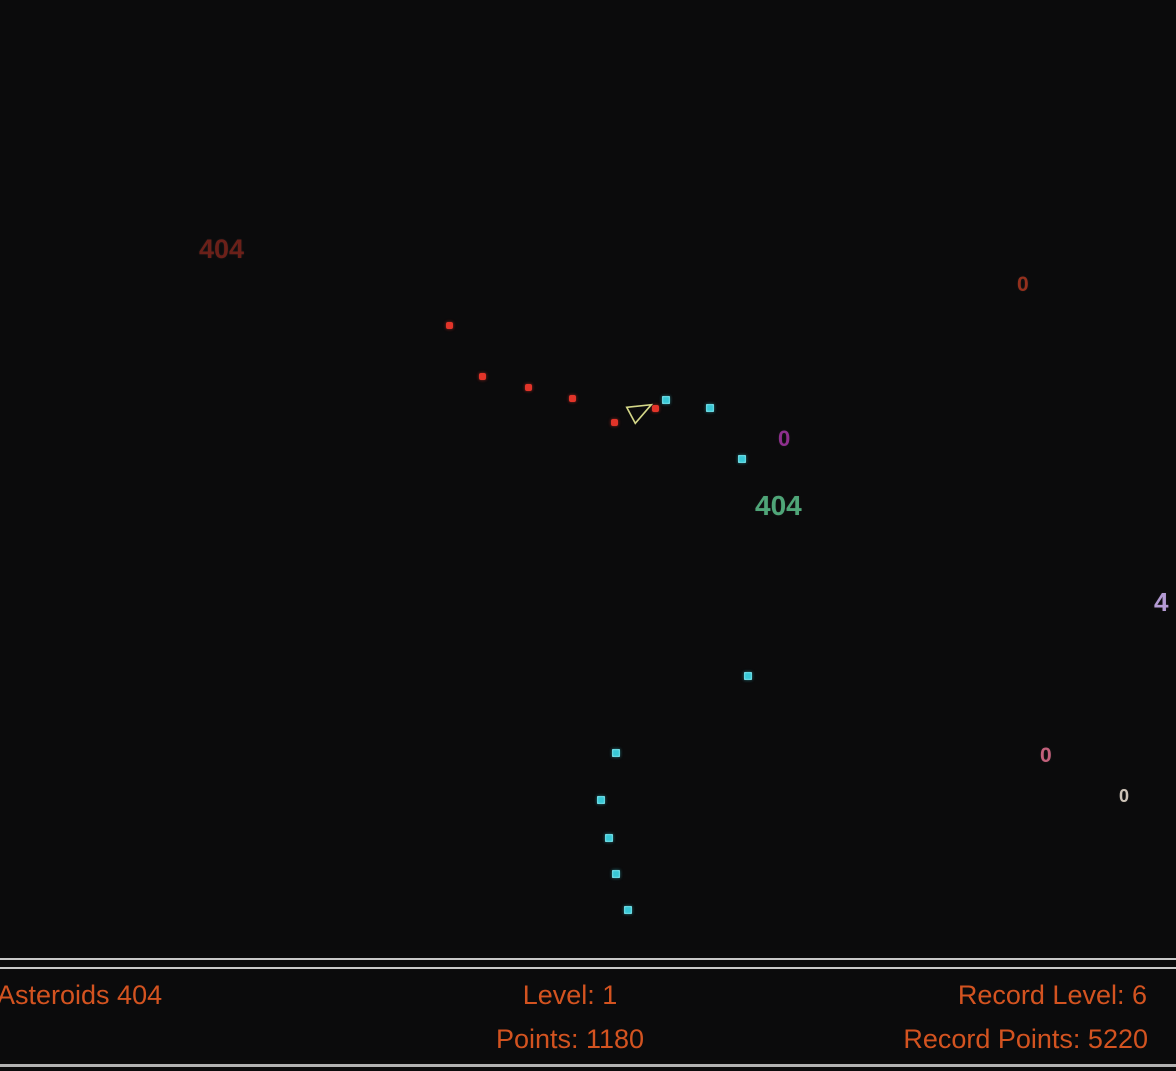  Describe the element at coordinates (1161, 602) in the screenshot. I see `score-popup: 4` at that location.